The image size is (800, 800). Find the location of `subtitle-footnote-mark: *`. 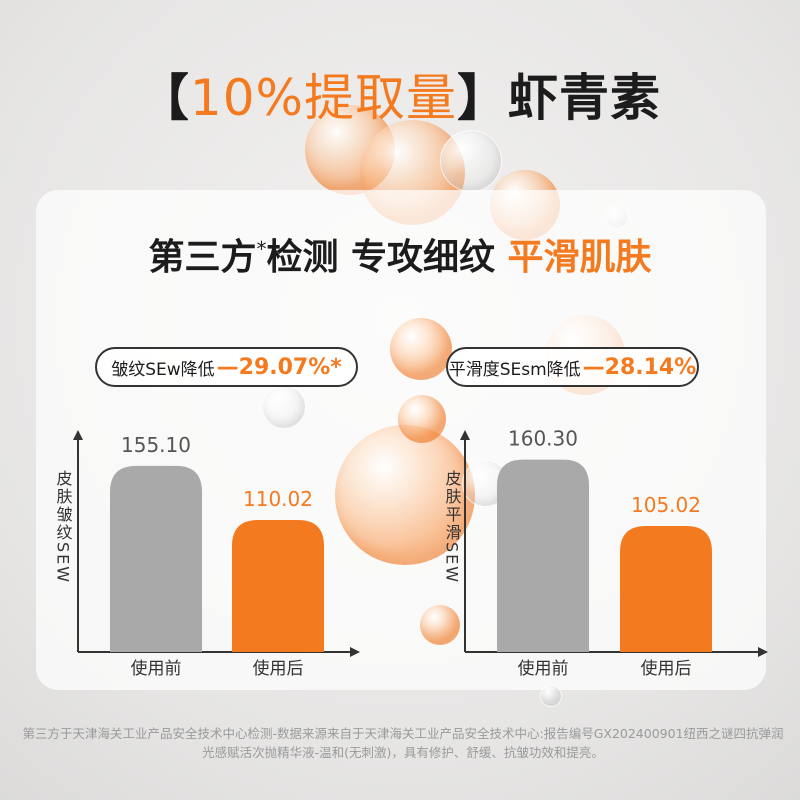

subtitle-footnote-mark: * is located at coordinates (261, 249).